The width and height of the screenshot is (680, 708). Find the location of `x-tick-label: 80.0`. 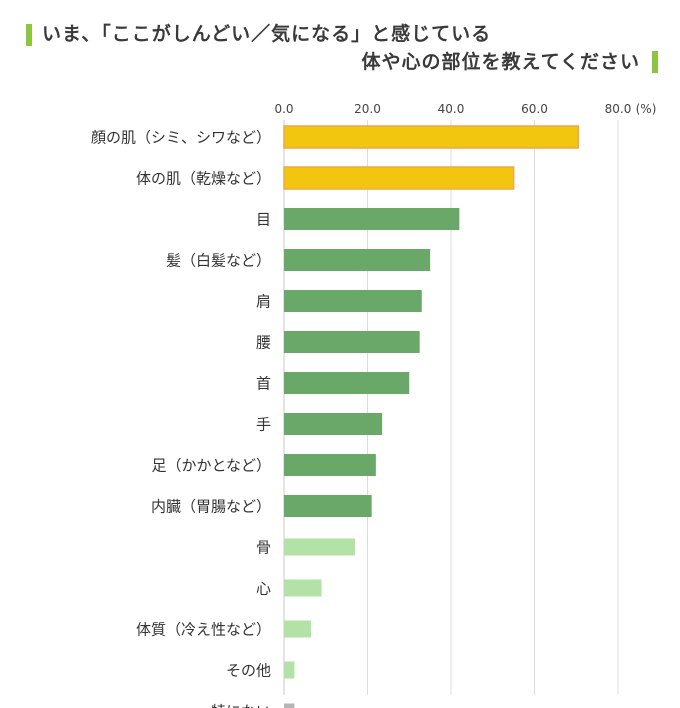

x-tick-label: 80.0 is located at coordinates (618, 109).